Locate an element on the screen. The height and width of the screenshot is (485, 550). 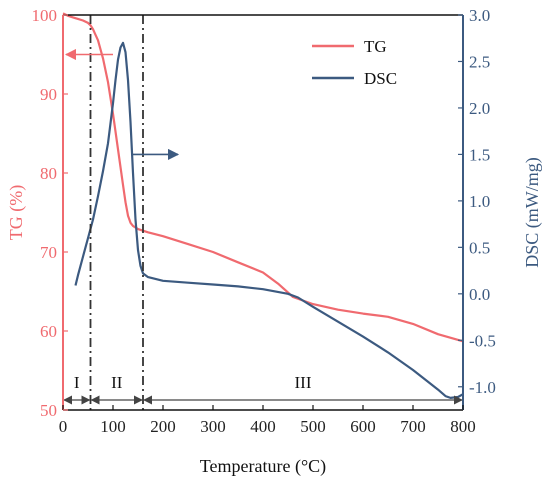
y-left-tick-label-2: 70 is located at coordinates (48, 252).